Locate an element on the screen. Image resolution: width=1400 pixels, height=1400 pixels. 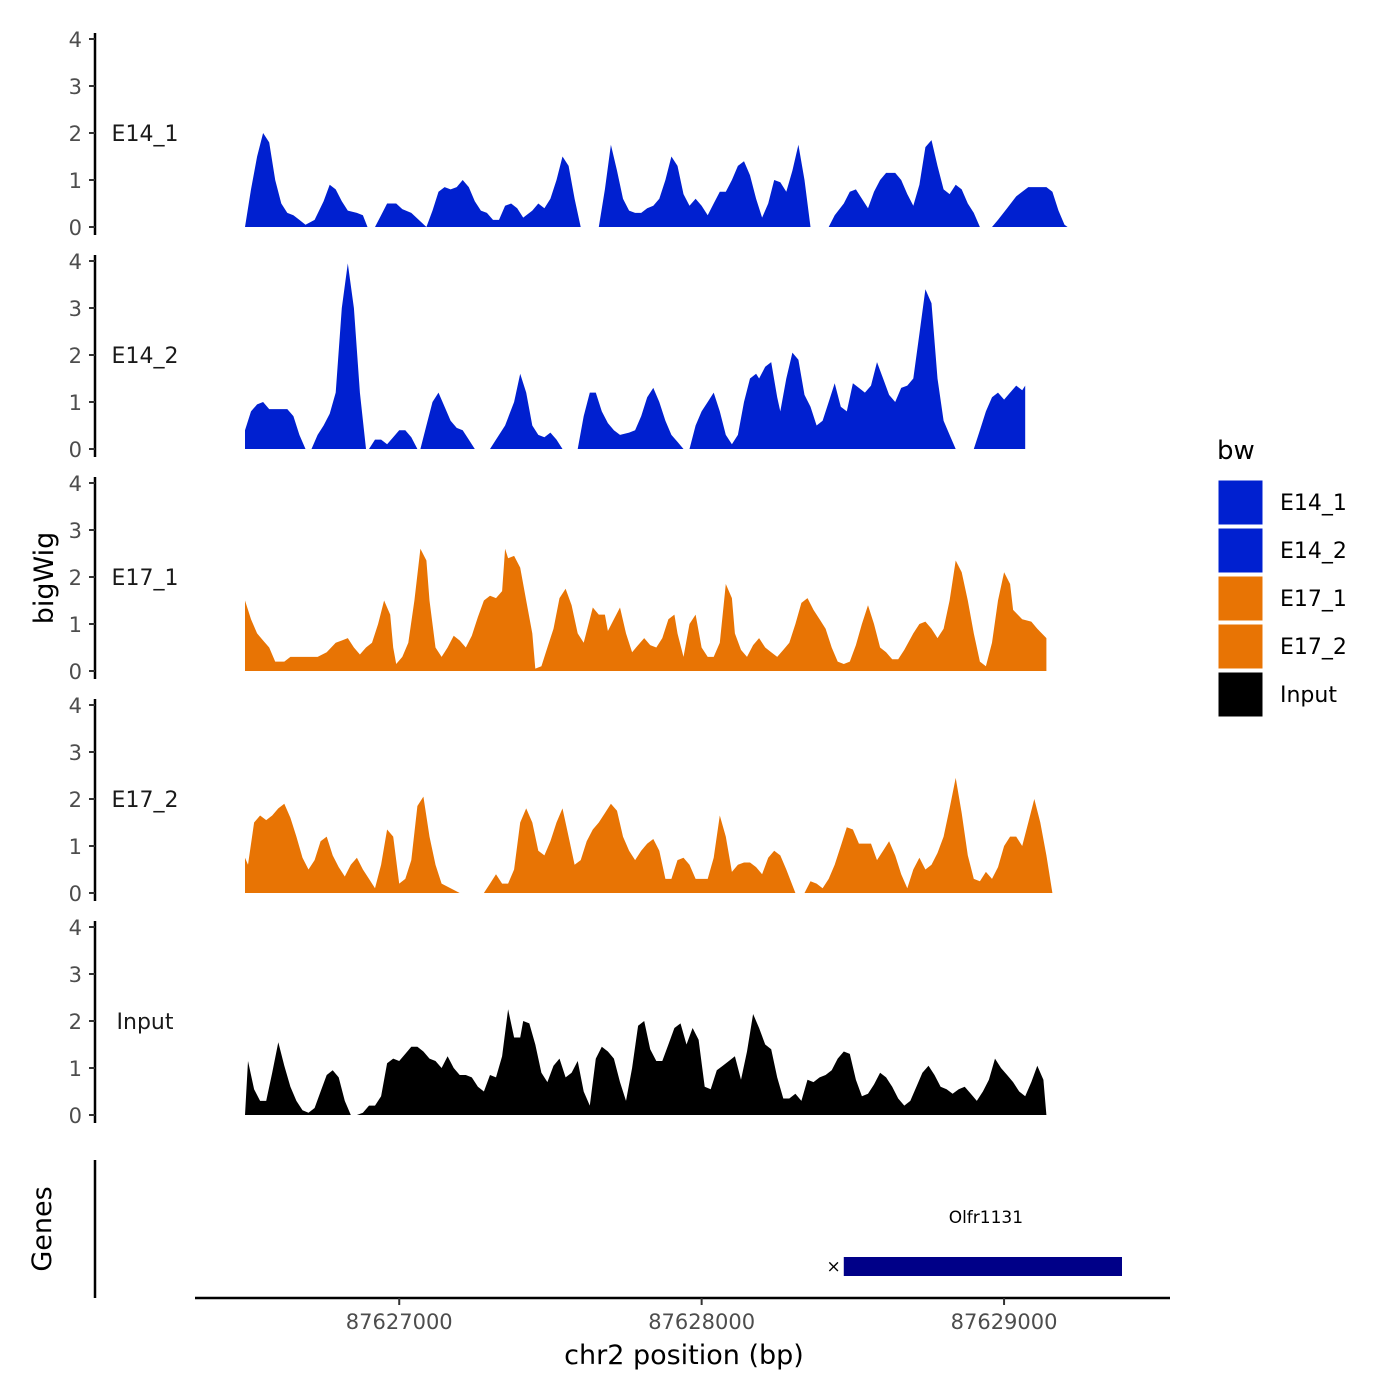
x-tick-label: 87629000 is located at coordinates (1004, 1322).